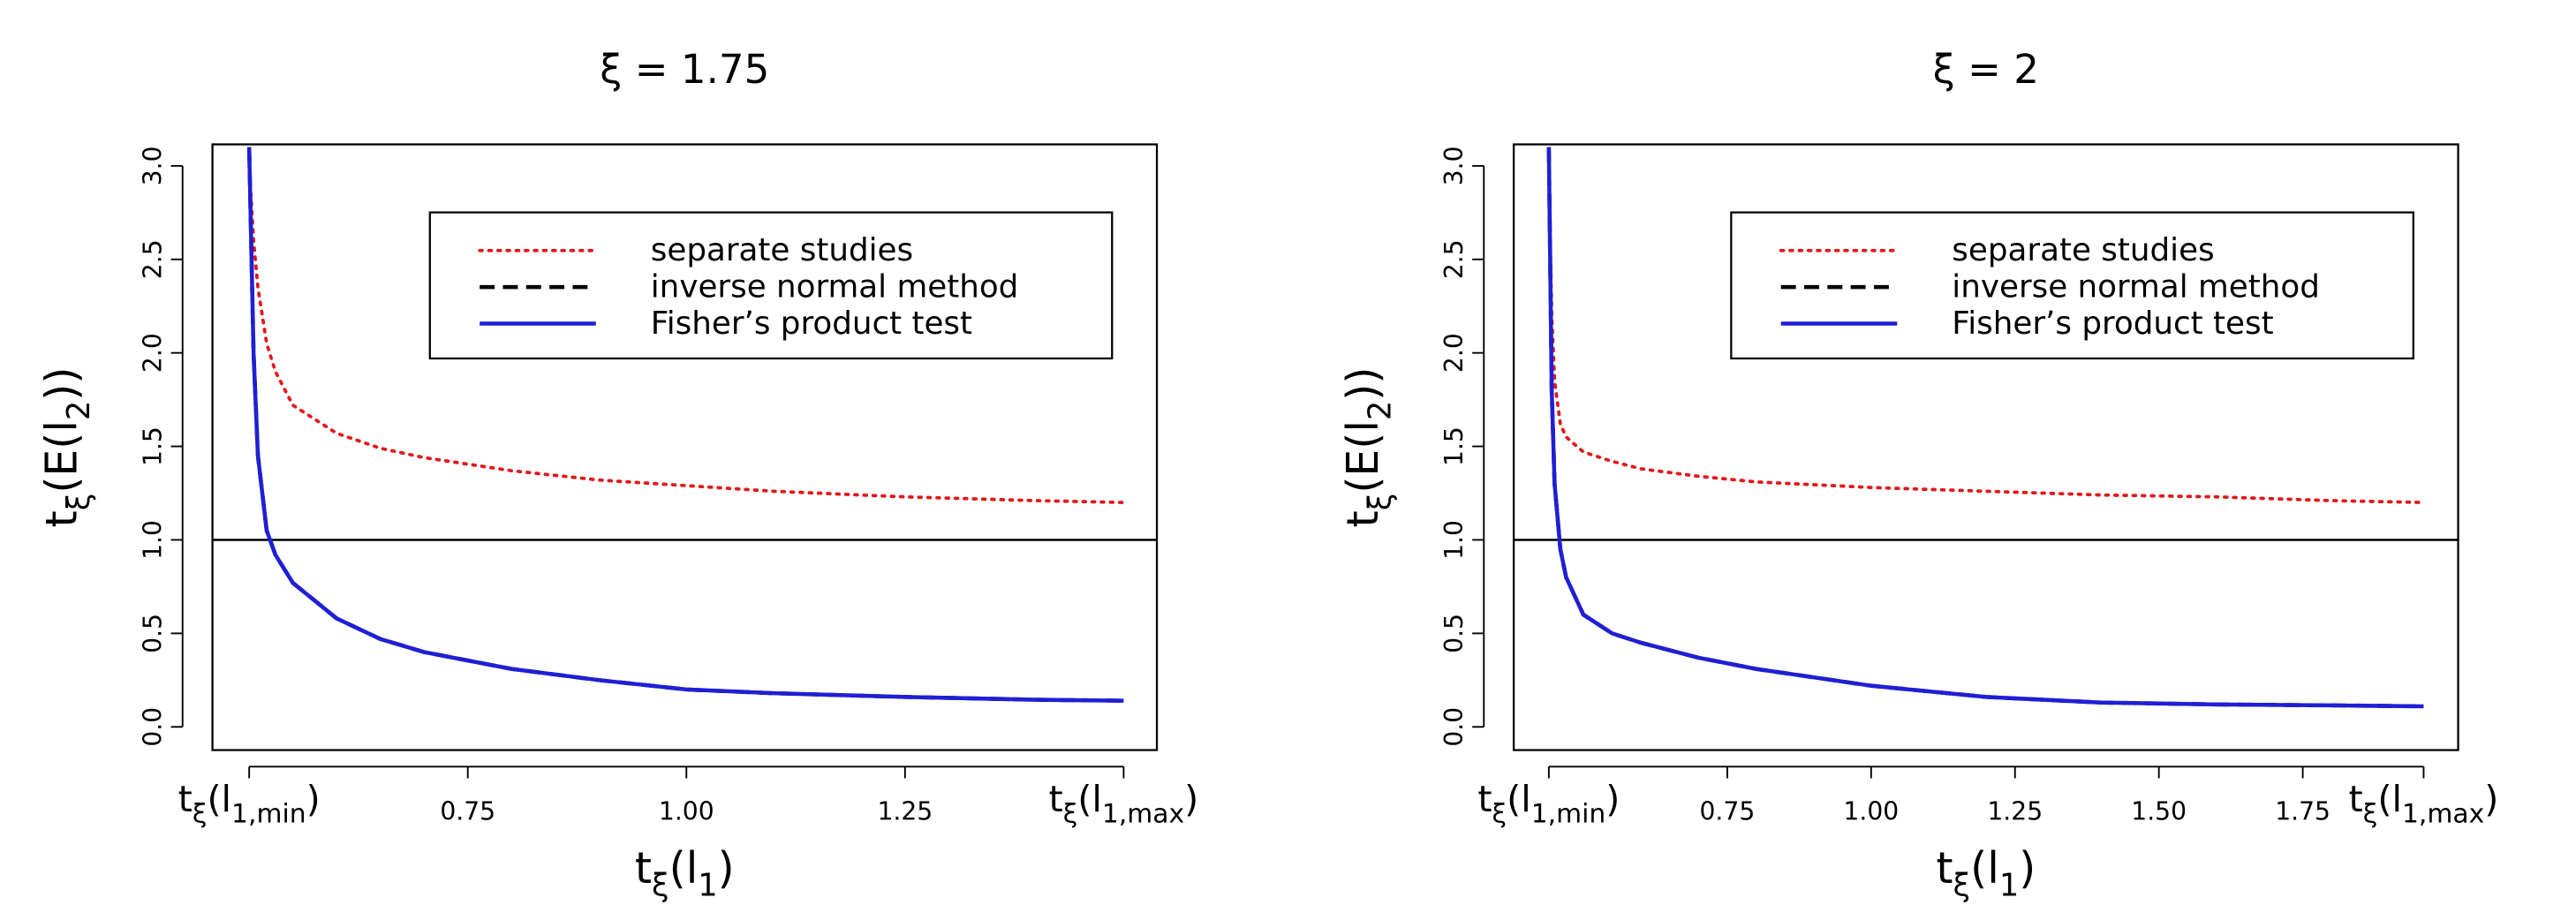  Describe the element at coordinates (1986, 69) in the screenshot. I see `chart-title: ξ = 2` at that location.